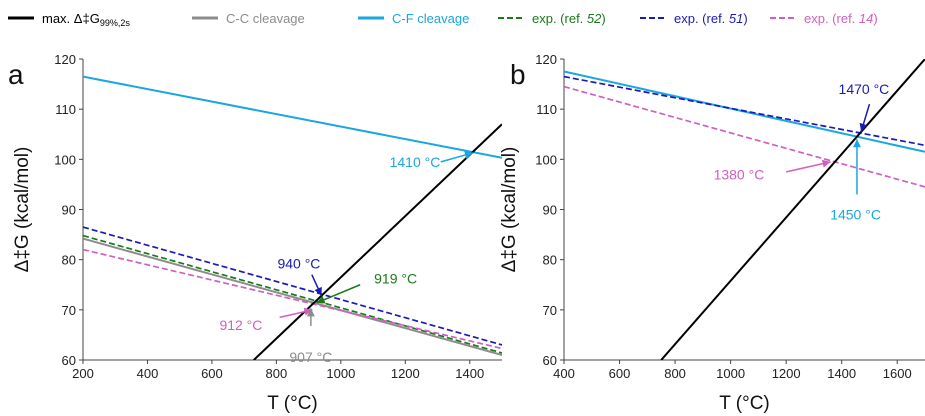 The image size is (925, 416). I want to click on series-line-e52, so click(292, 294).